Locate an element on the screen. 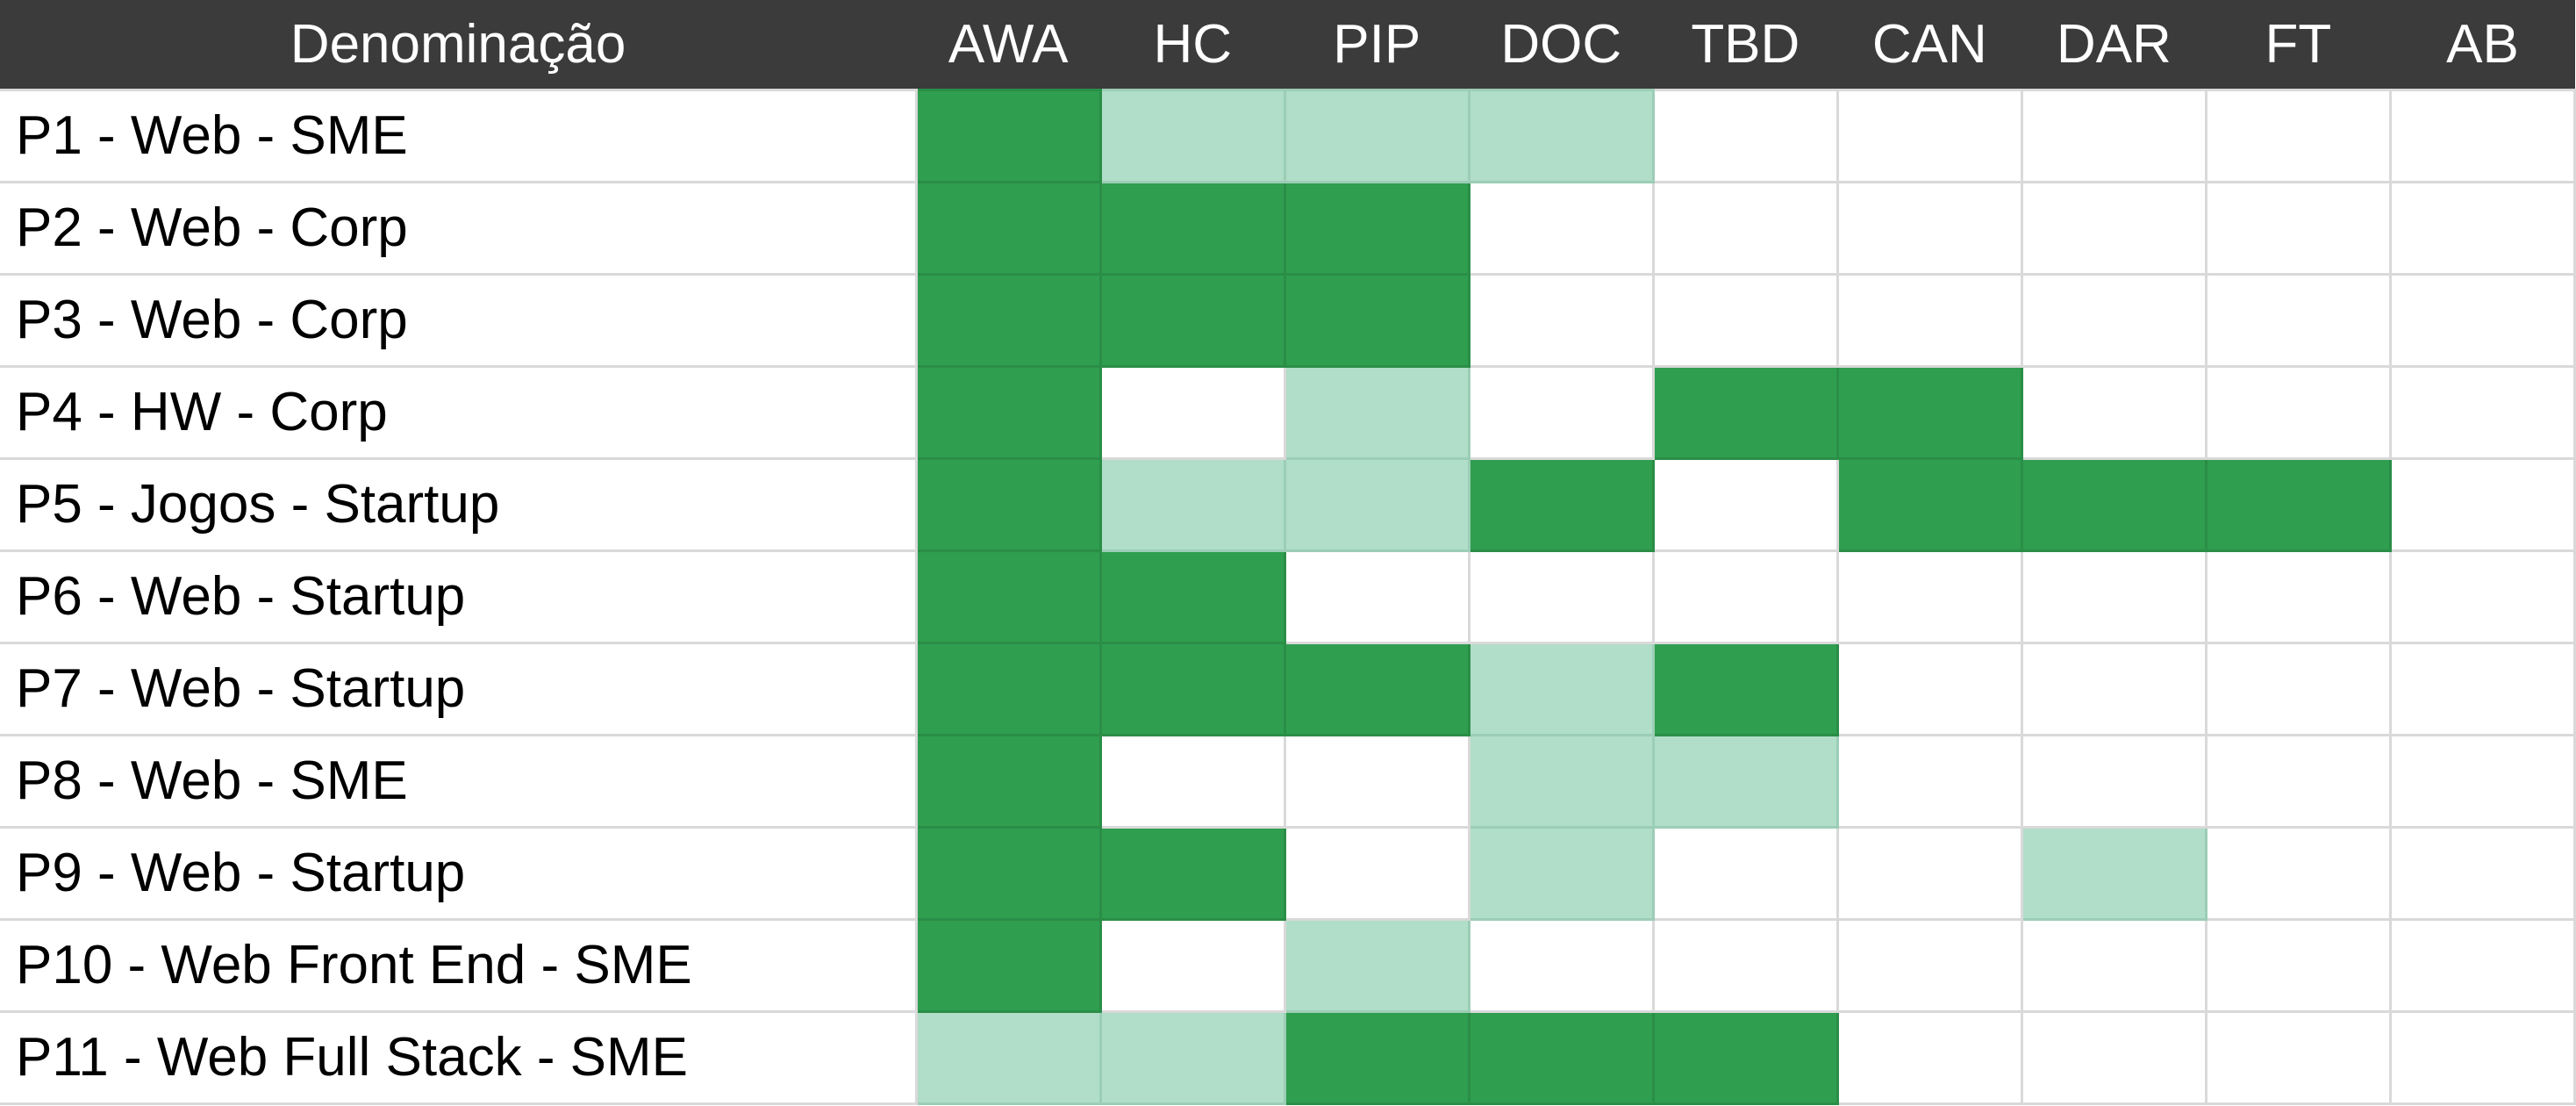  row-name-cell: P10 - Web Front End - SME is located at coordinates (459, 965).